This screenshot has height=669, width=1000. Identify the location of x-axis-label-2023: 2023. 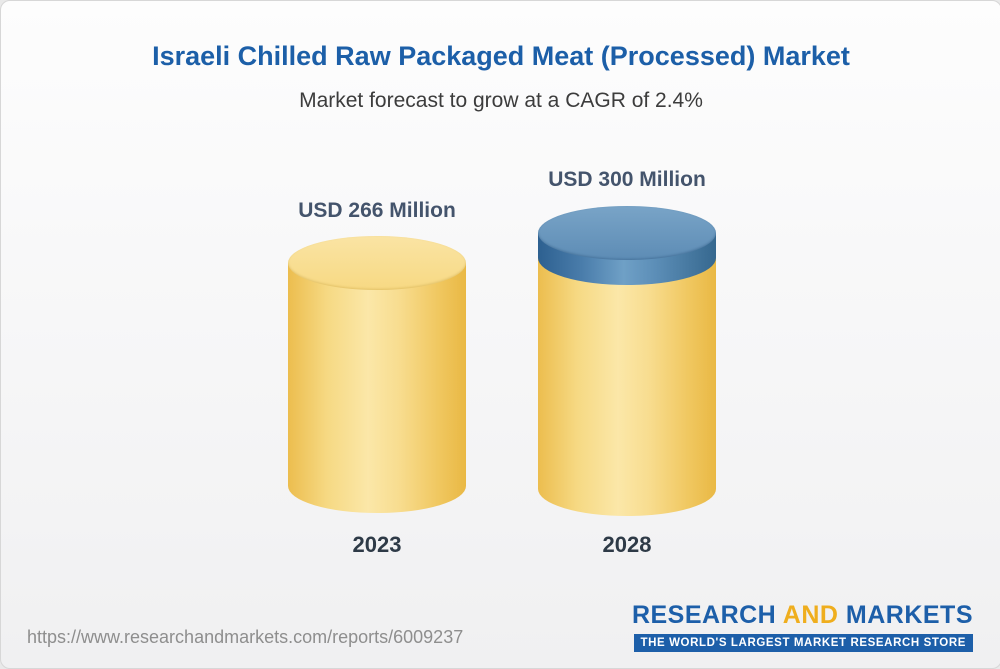
(377, 544).